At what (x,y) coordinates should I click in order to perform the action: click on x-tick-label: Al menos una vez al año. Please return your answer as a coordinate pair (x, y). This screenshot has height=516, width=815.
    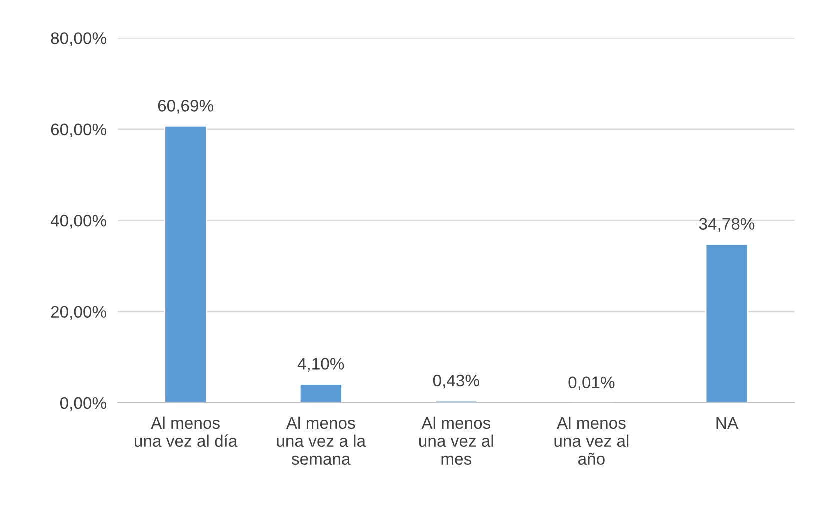
    Looking at the image, I should click on (591, 441).